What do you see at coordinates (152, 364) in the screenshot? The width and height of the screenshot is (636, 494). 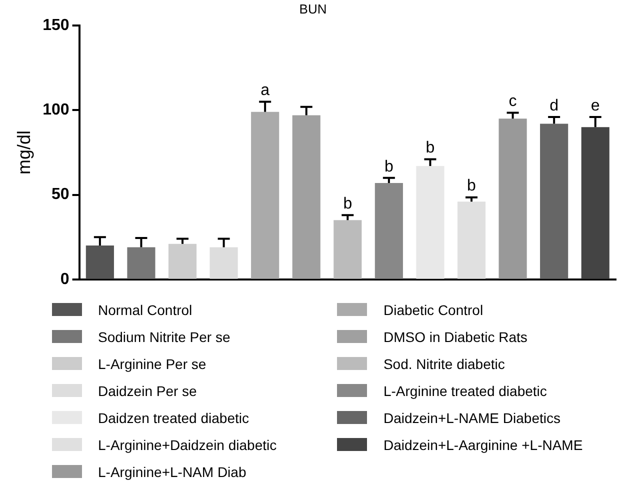 I see `legend-label: L-Arginine Per se` at bounding box center [152, 364].